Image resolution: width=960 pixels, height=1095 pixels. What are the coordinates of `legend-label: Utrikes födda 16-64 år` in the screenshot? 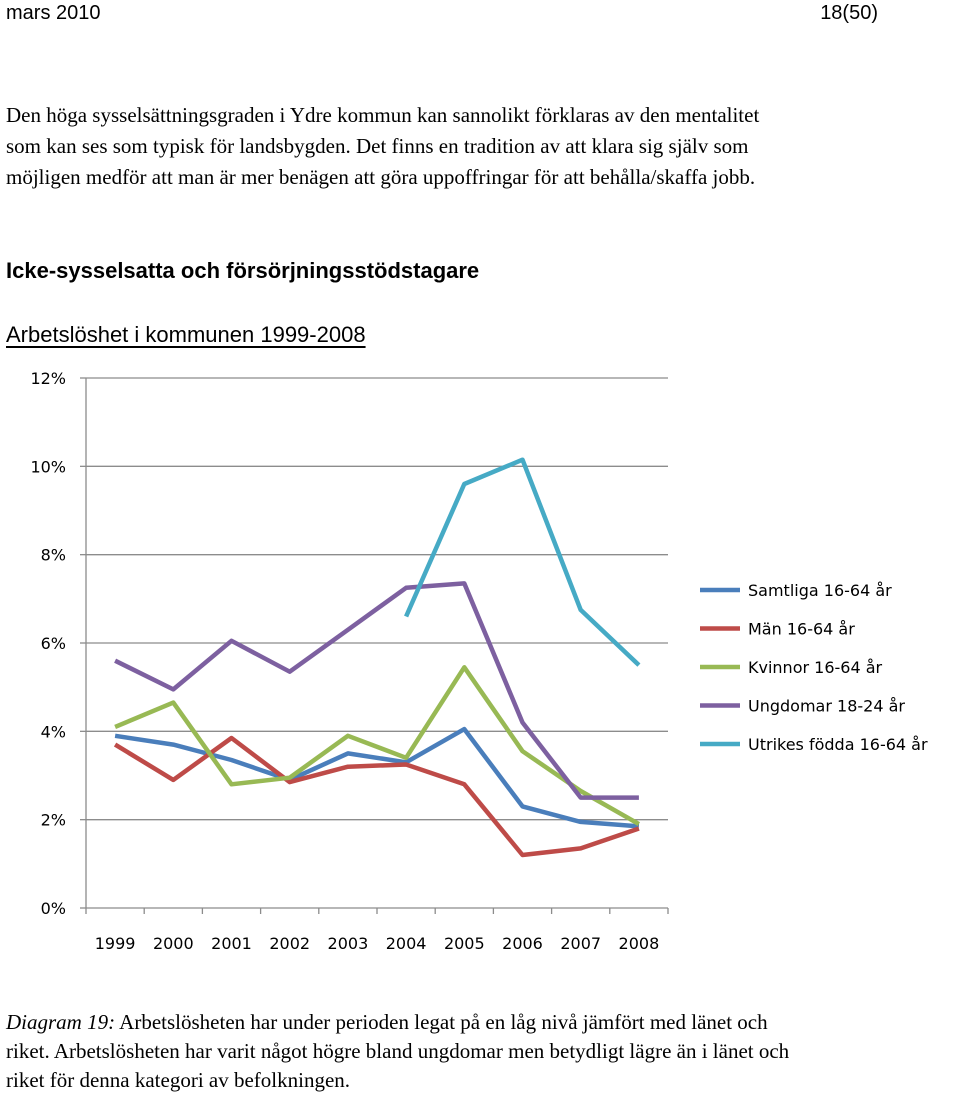 It's located at (838, 744).